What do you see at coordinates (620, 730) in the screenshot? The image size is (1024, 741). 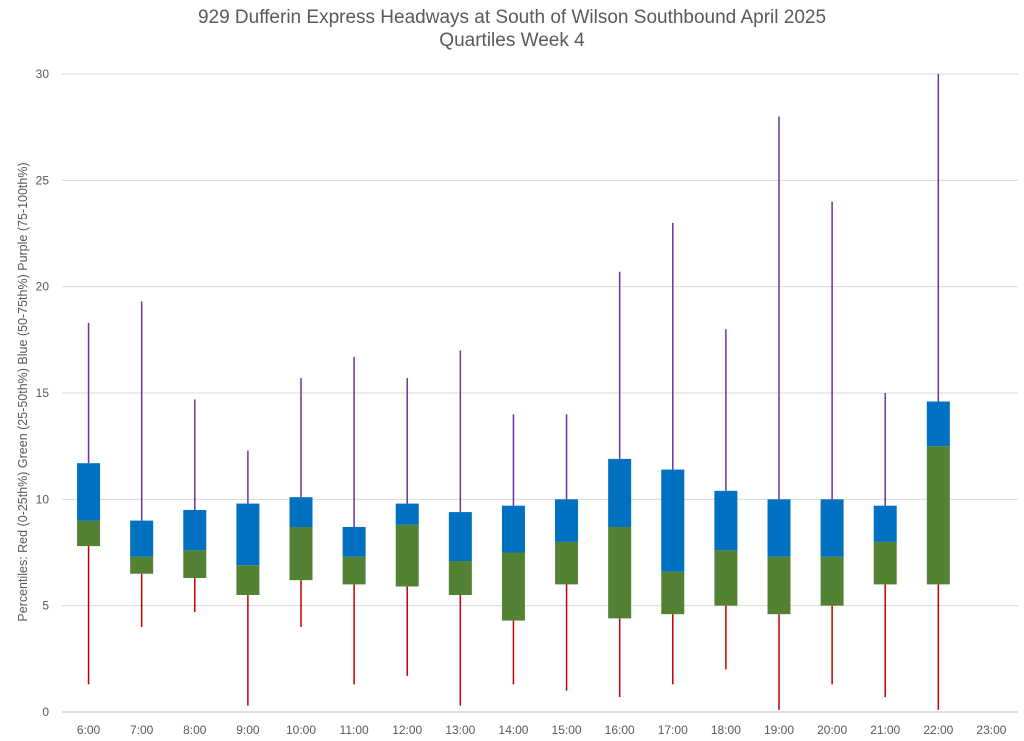 I see `x-tick-label: 16:00` at bounding box center [620, 730].